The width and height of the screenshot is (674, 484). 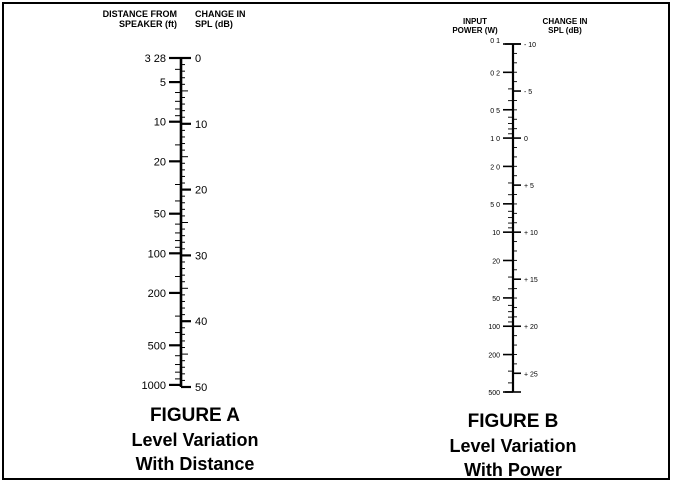 I want to click on figure-b-caption: FIGURE B Level Variation With Power, so click(x=513, y=446).